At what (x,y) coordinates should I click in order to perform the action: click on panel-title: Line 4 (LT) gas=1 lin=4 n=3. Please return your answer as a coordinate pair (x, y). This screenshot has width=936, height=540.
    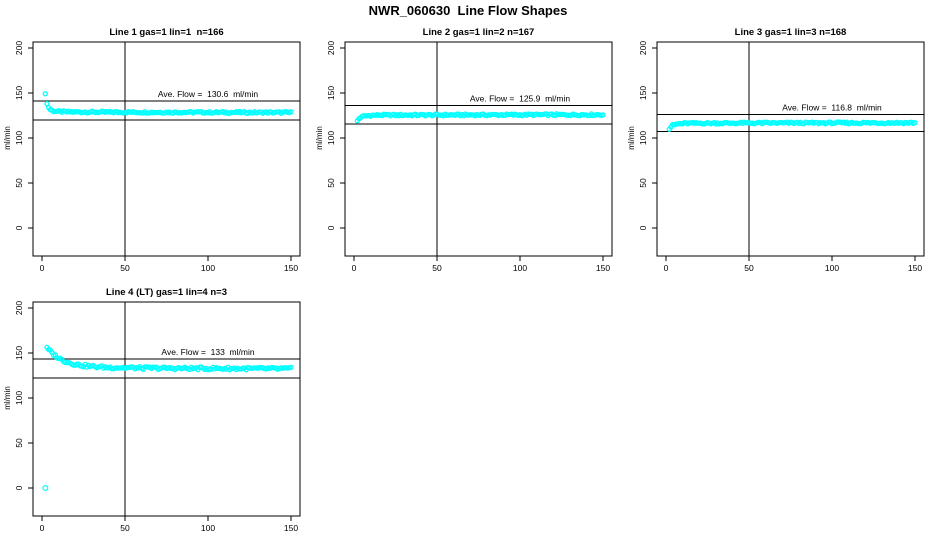
    Looking at the image, I should click on (166, 292).